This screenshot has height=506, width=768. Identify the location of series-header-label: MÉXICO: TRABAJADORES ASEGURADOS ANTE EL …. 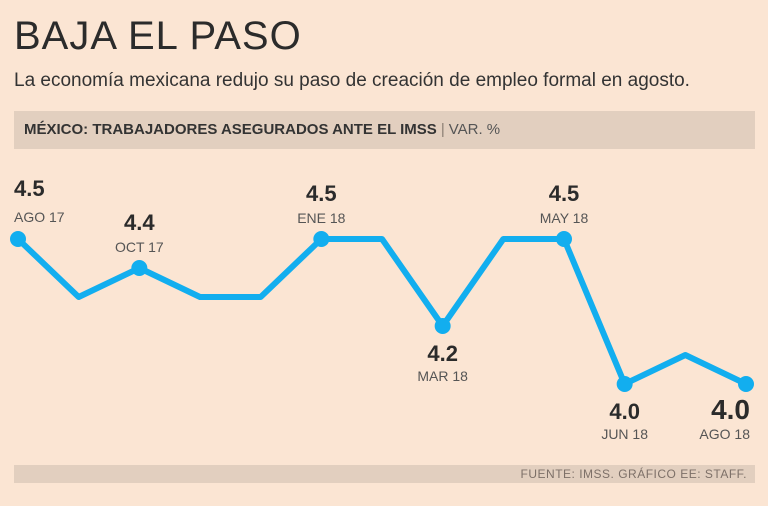
(230, 129).